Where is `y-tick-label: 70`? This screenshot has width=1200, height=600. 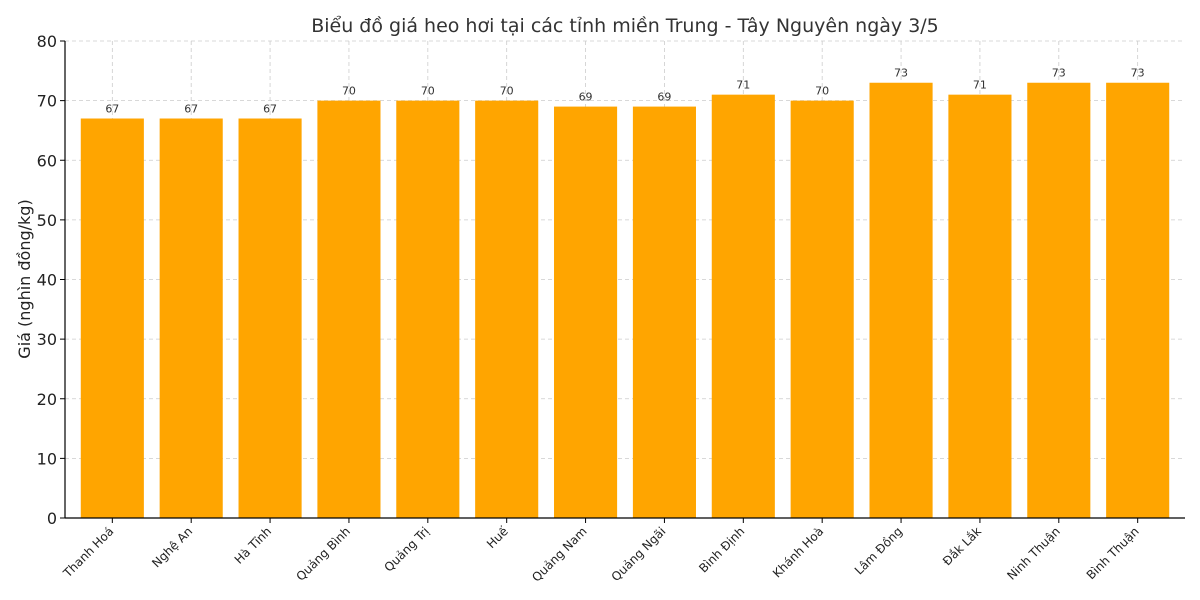 y-tick-label: 70 is located at coordinates (47, 101).